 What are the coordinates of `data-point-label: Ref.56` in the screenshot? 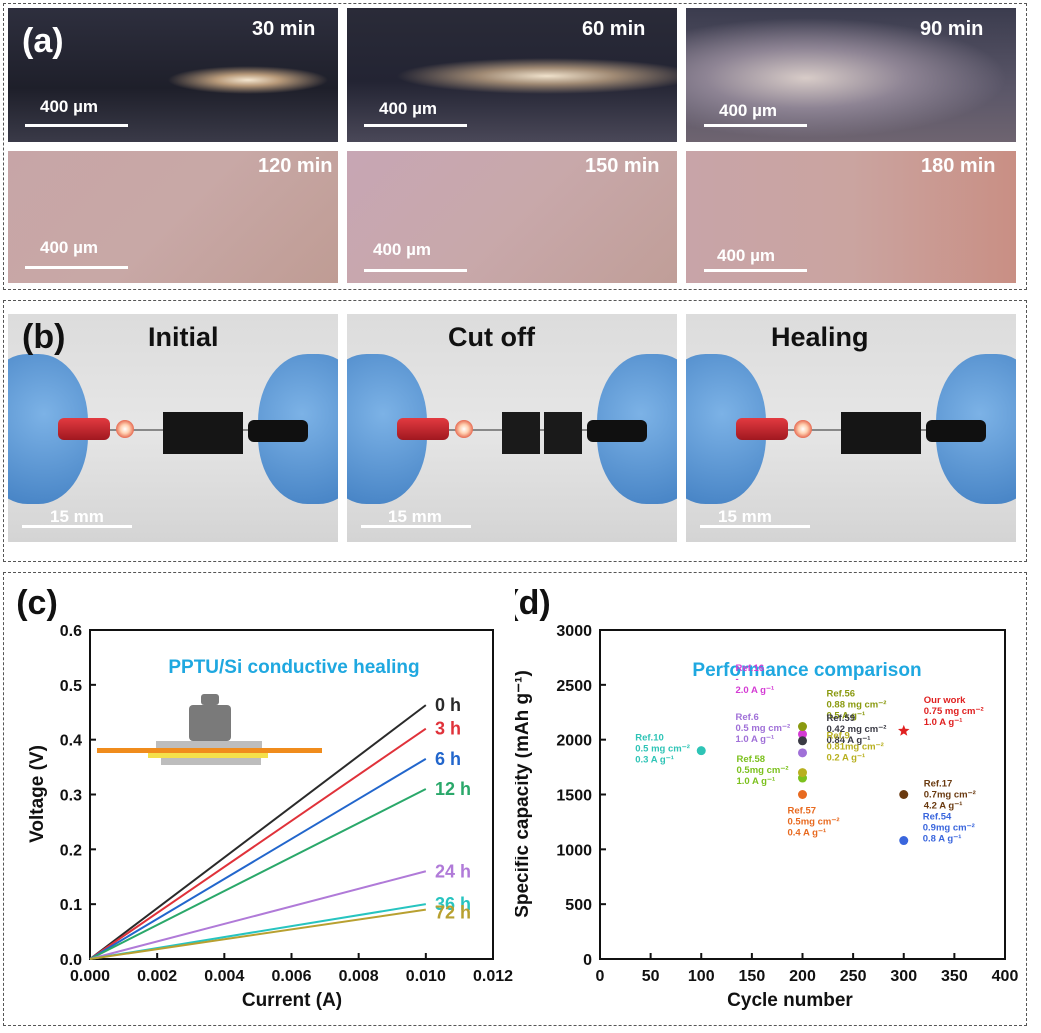 It's located at (841, 694).